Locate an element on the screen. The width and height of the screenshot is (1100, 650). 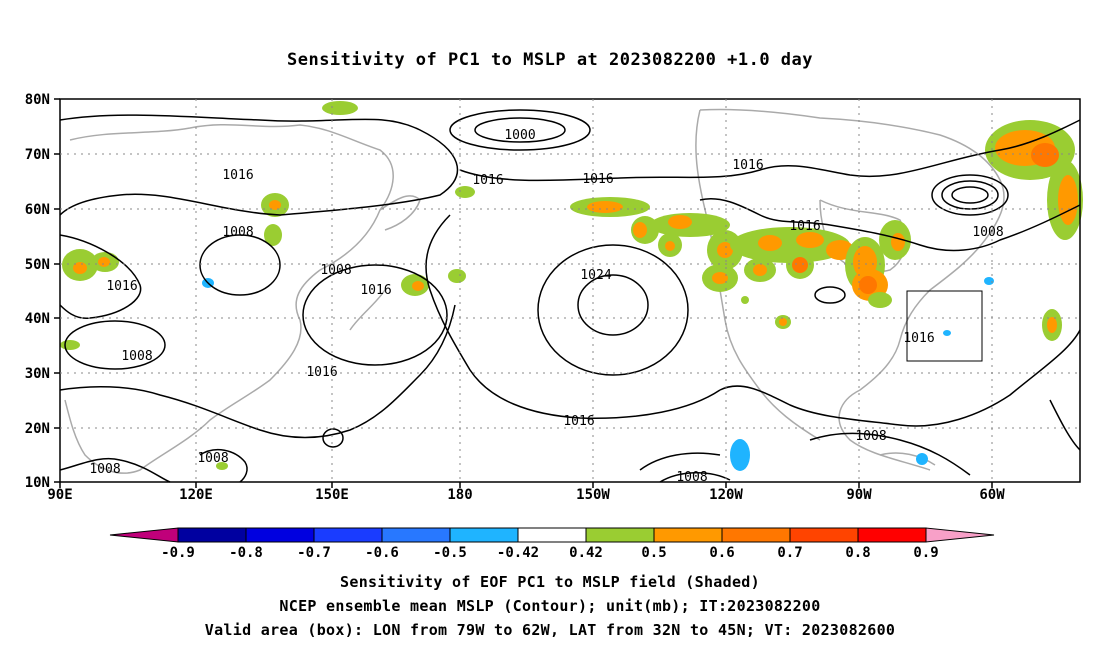
colorbar-label: 0.7 is located at coordinates (789, 553).